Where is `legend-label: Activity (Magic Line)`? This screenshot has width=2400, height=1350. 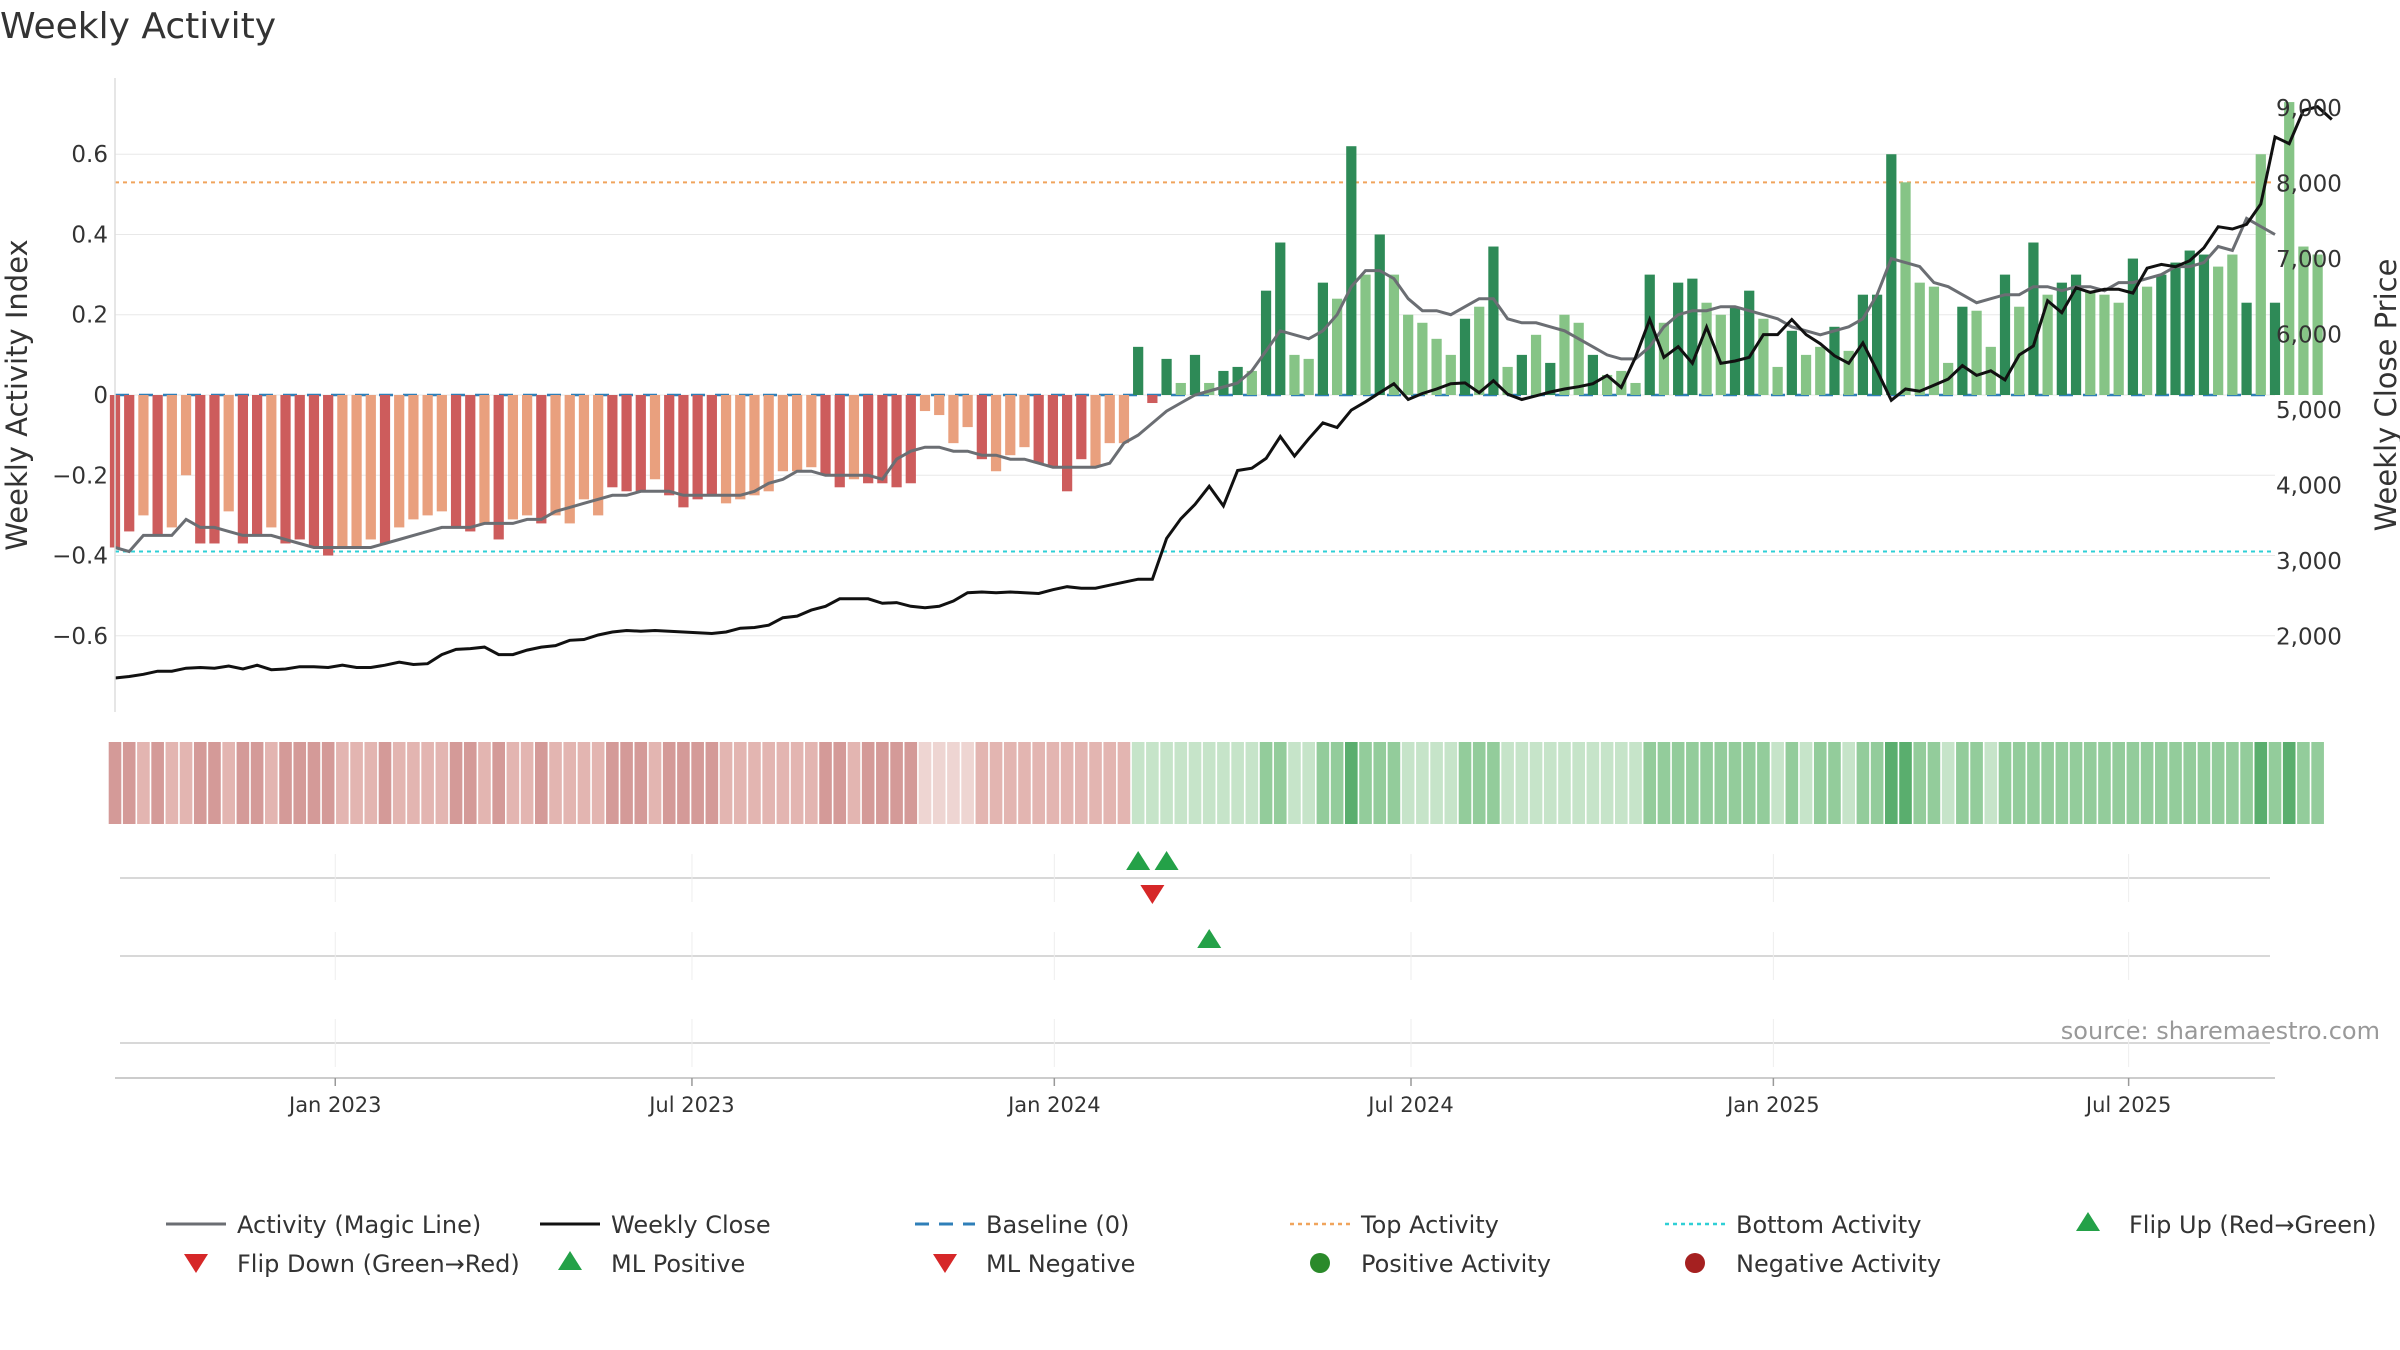 legend-label: Activity (Magic Line) is located at coordinates (359, 1225).